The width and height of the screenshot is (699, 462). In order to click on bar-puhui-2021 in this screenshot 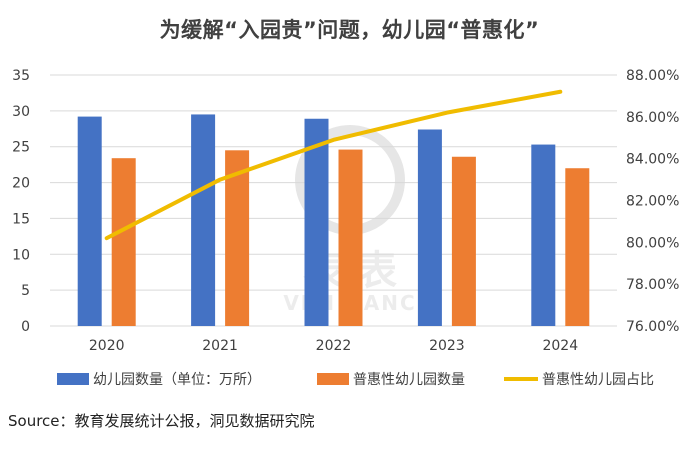, I will do `click(237, 238)`.